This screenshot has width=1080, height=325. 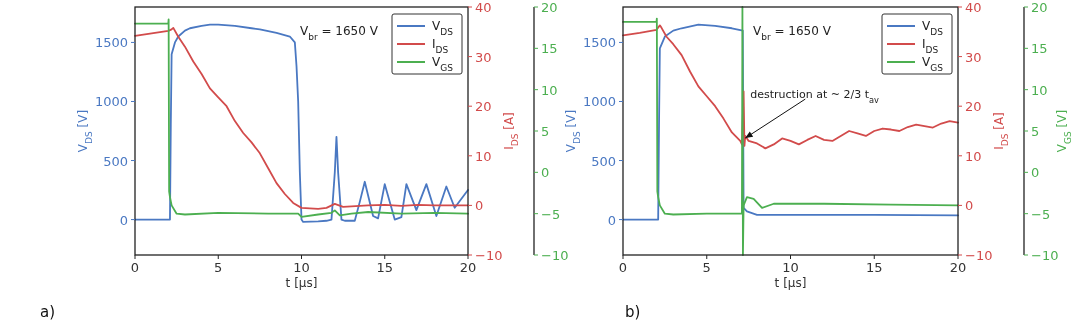 I want to click on annotation: destruction at ~ 2/3 t$_{av}$, so click(x=815, y=97).